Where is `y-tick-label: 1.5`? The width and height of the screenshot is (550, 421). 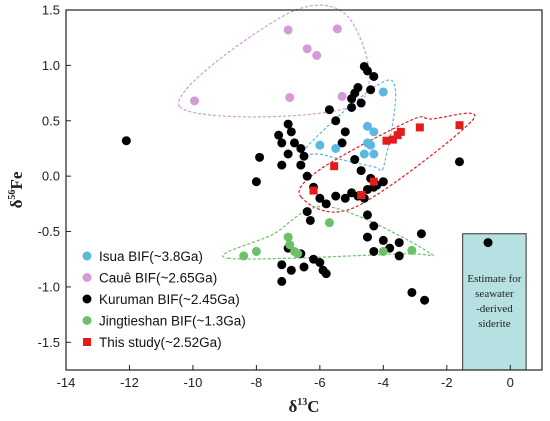 y-tick-label: 1.5 is located at coordinates (51, 10).